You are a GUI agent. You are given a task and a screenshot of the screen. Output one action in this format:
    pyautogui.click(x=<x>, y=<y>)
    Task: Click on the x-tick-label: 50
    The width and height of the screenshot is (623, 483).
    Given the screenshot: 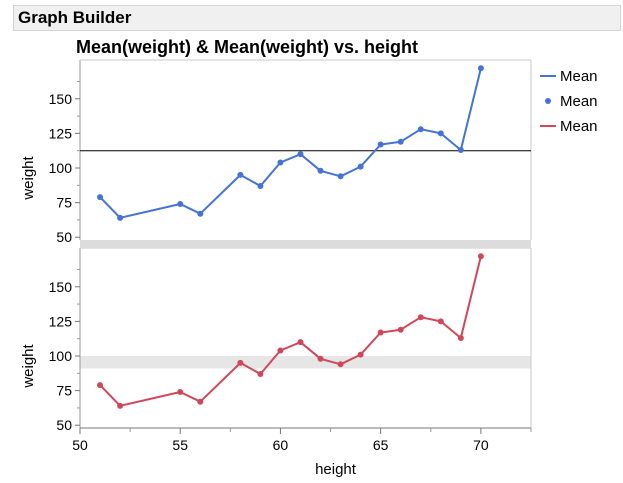 What is the action you would take?
    pyautogui.click(x=80, y=445)
    